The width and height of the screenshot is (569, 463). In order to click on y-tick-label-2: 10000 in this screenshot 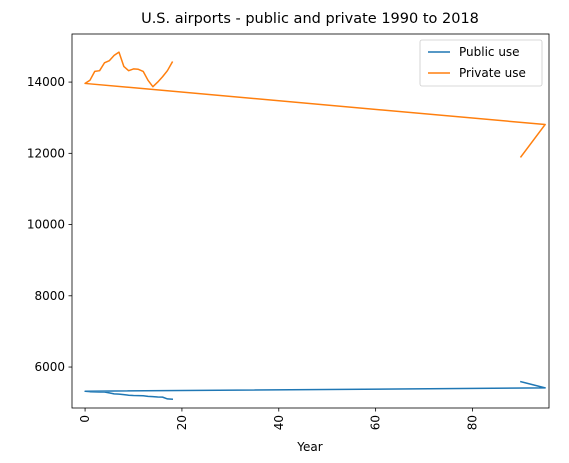, I will do `click(46, 225)`.